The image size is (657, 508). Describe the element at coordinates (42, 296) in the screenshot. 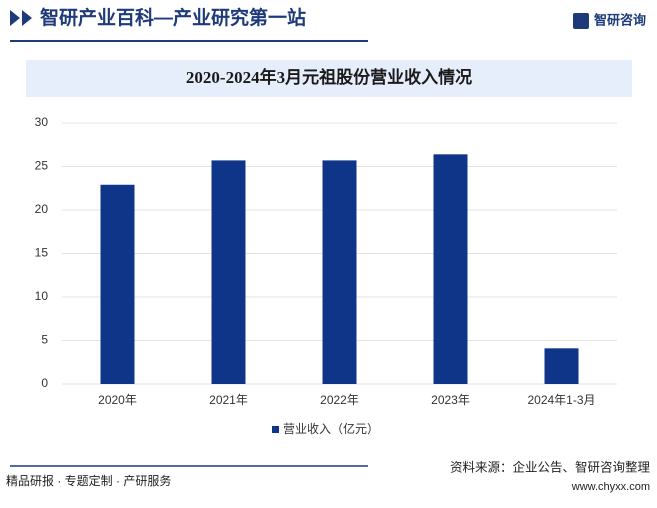

I see `y-tick-label: 10` at that location.